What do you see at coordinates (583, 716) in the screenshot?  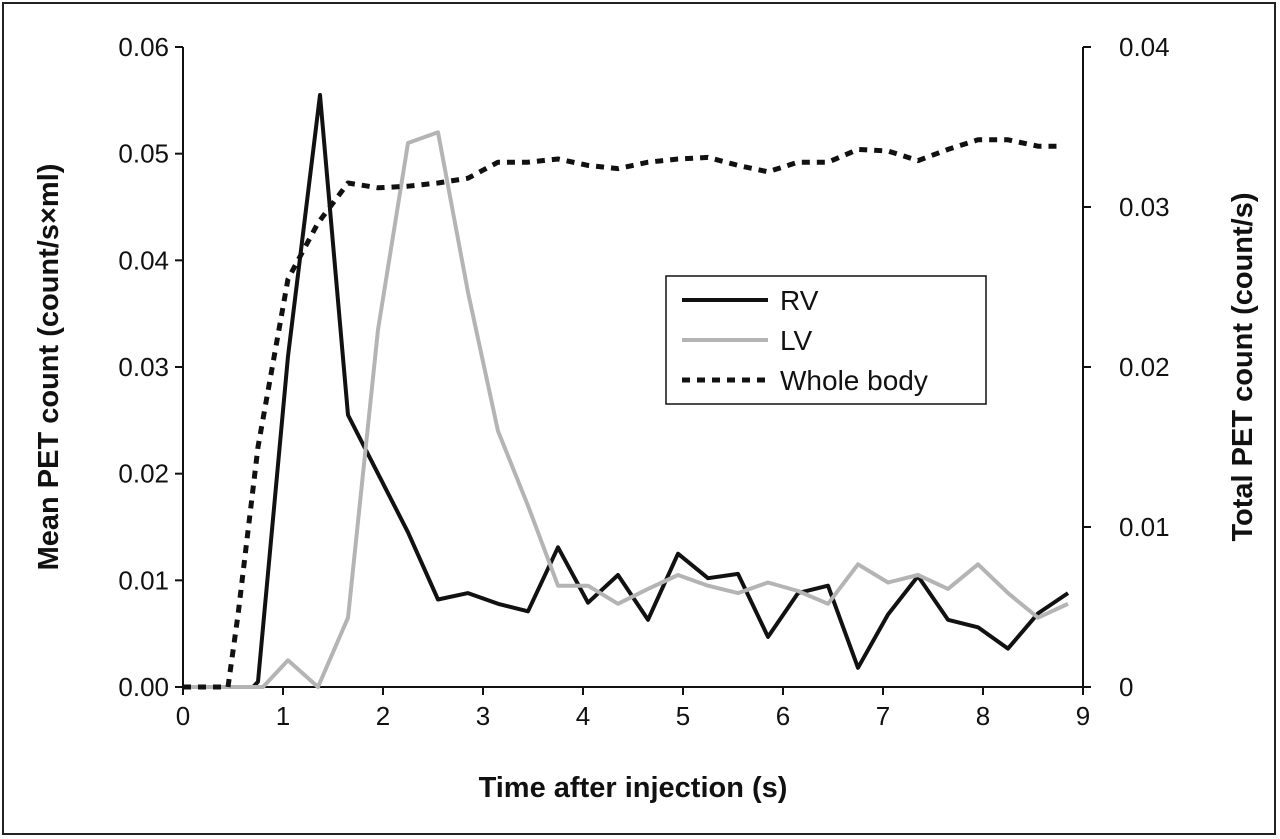 I see `x-tick-label: 4` at bounding box center [583, 716].